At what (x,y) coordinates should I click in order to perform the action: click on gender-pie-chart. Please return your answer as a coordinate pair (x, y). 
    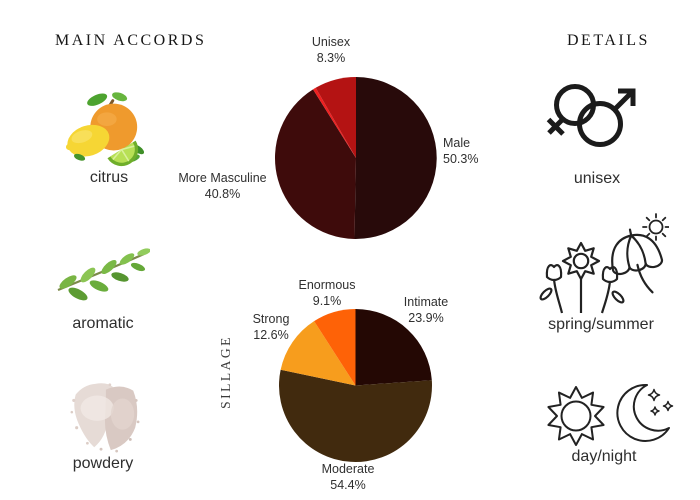
    Looking at the image, I should click on (355, 158).